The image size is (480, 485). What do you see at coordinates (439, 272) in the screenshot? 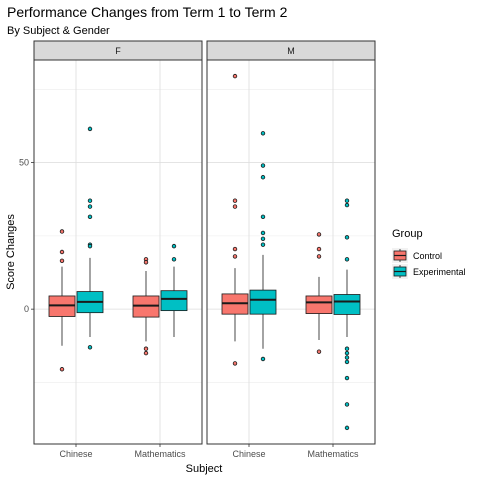
I see `legend-label: Experimental` at bounding box center [439, 272].